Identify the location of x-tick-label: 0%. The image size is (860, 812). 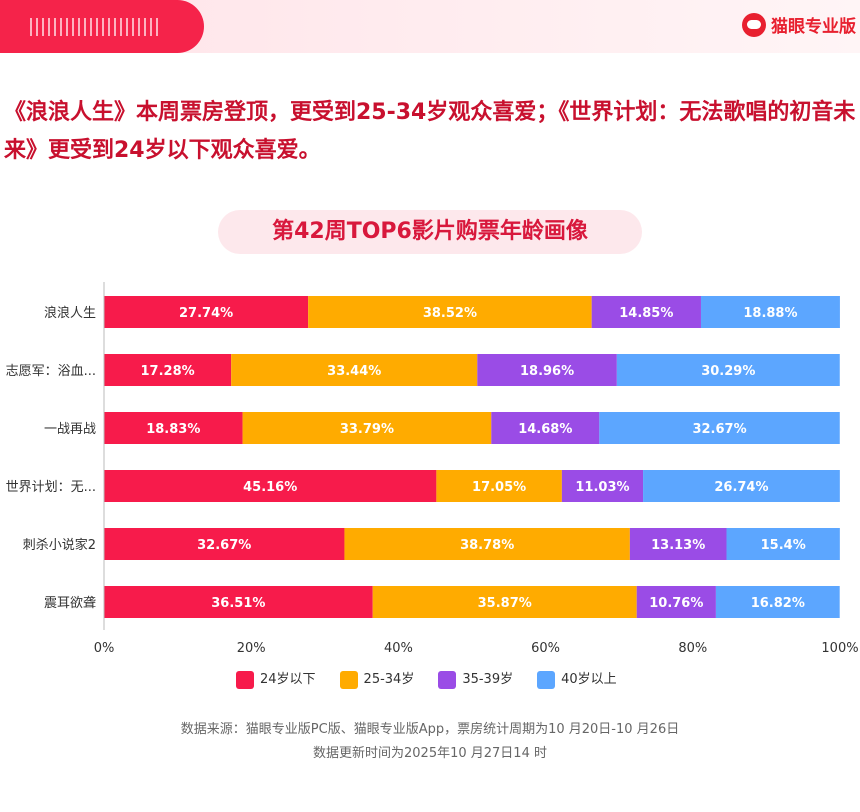
(104, 648).